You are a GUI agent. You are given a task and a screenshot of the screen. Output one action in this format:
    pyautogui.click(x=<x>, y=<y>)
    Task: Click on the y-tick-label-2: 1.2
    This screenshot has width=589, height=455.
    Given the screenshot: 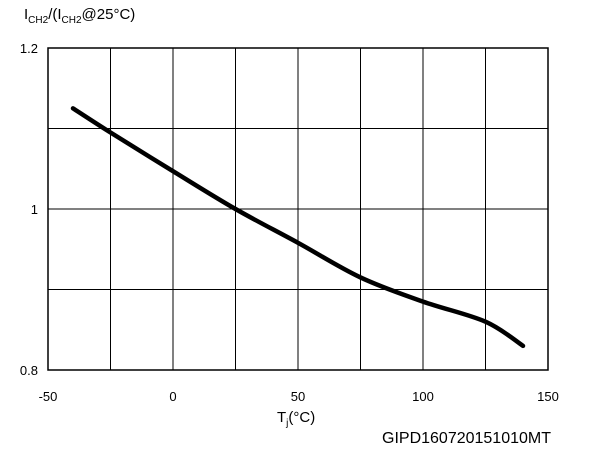 What is the action you would take?
    pyautogui.click(x=29, y=48)
    